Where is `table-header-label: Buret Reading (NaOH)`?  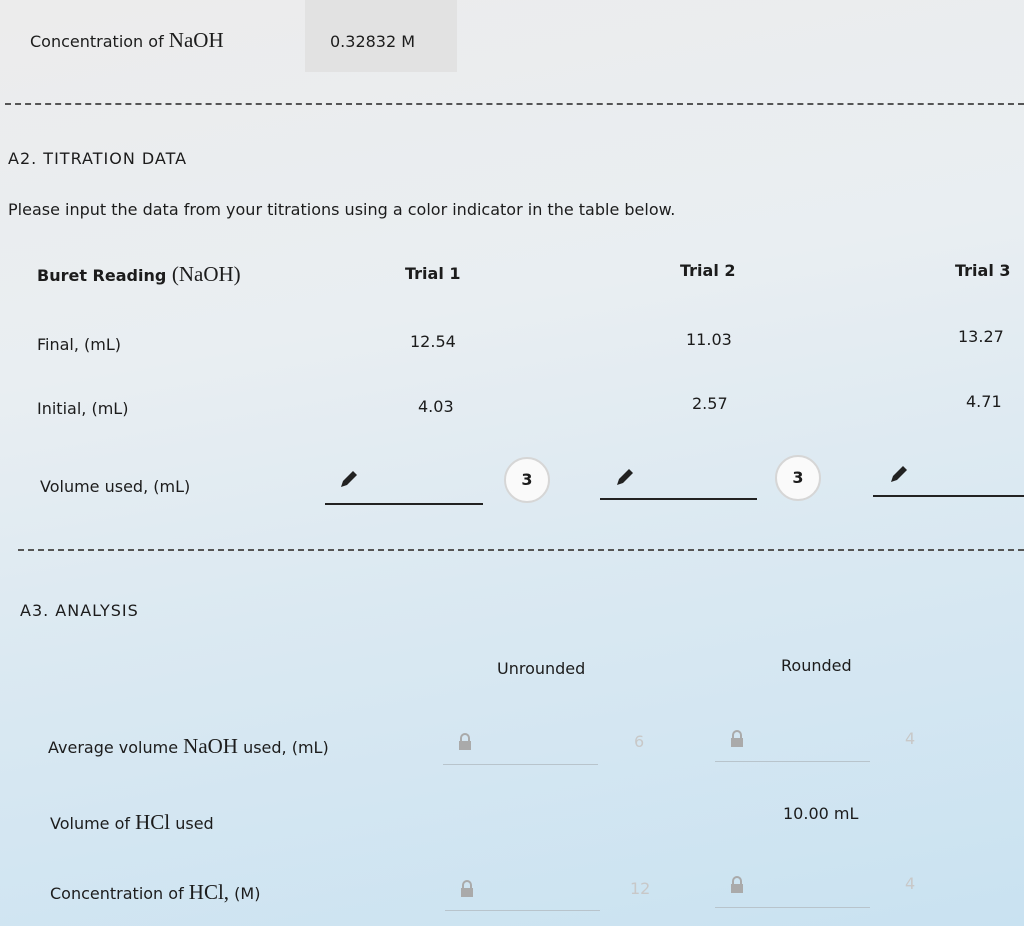 table-header-label: Buret Reading (NaOH) is located at coordinates (139, 275).